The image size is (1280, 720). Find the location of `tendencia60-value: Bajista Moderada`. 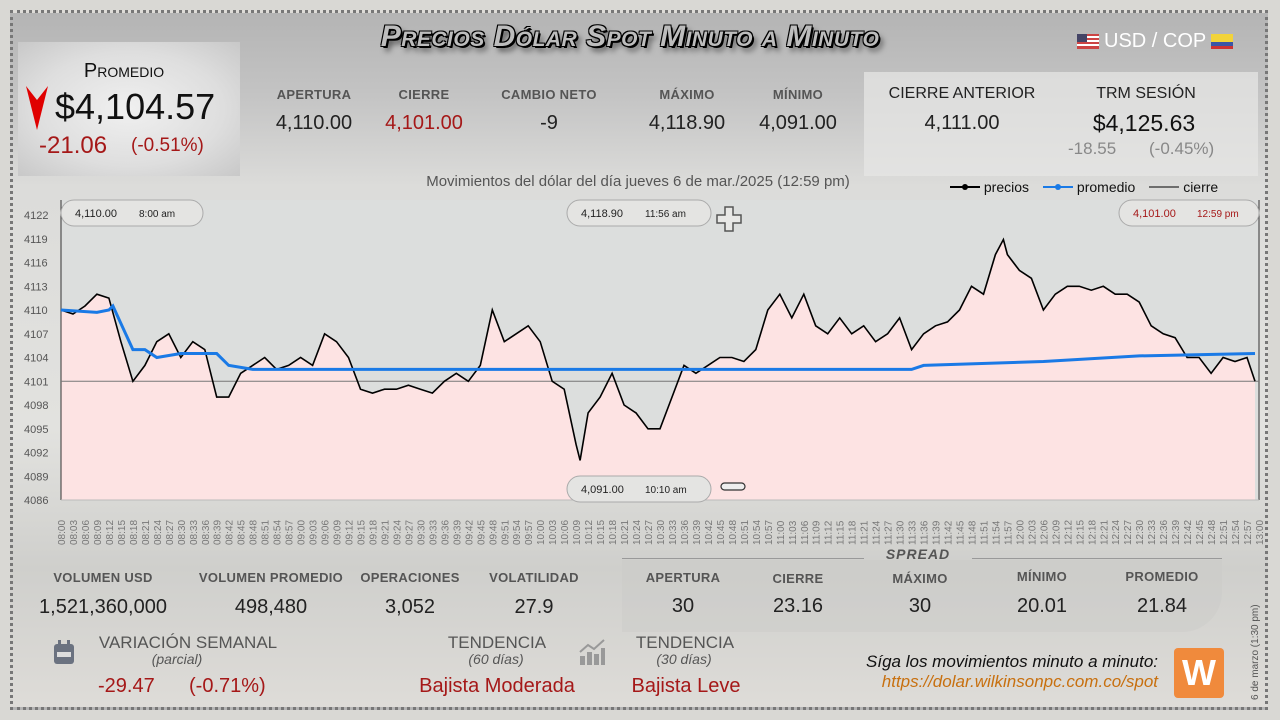

tendencia60-value: Bajista Moderada is located at coordinates (497, 686).